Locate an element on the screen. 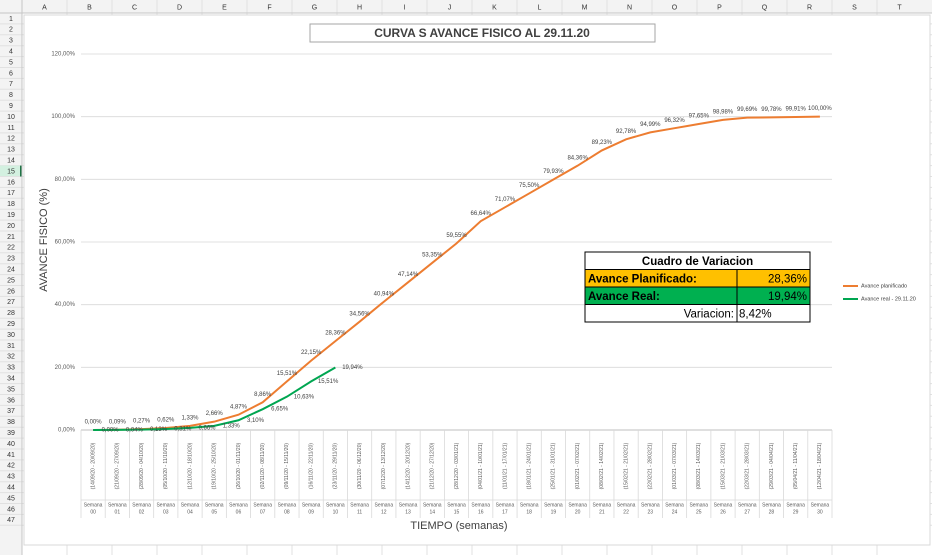  row-header: 20 is located at coordinates (11, 226).